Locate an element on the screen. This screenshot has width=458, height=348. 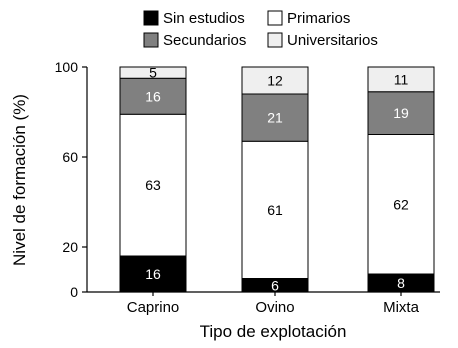
bar-ovino-universitarios is located at coordinates (275, 80).